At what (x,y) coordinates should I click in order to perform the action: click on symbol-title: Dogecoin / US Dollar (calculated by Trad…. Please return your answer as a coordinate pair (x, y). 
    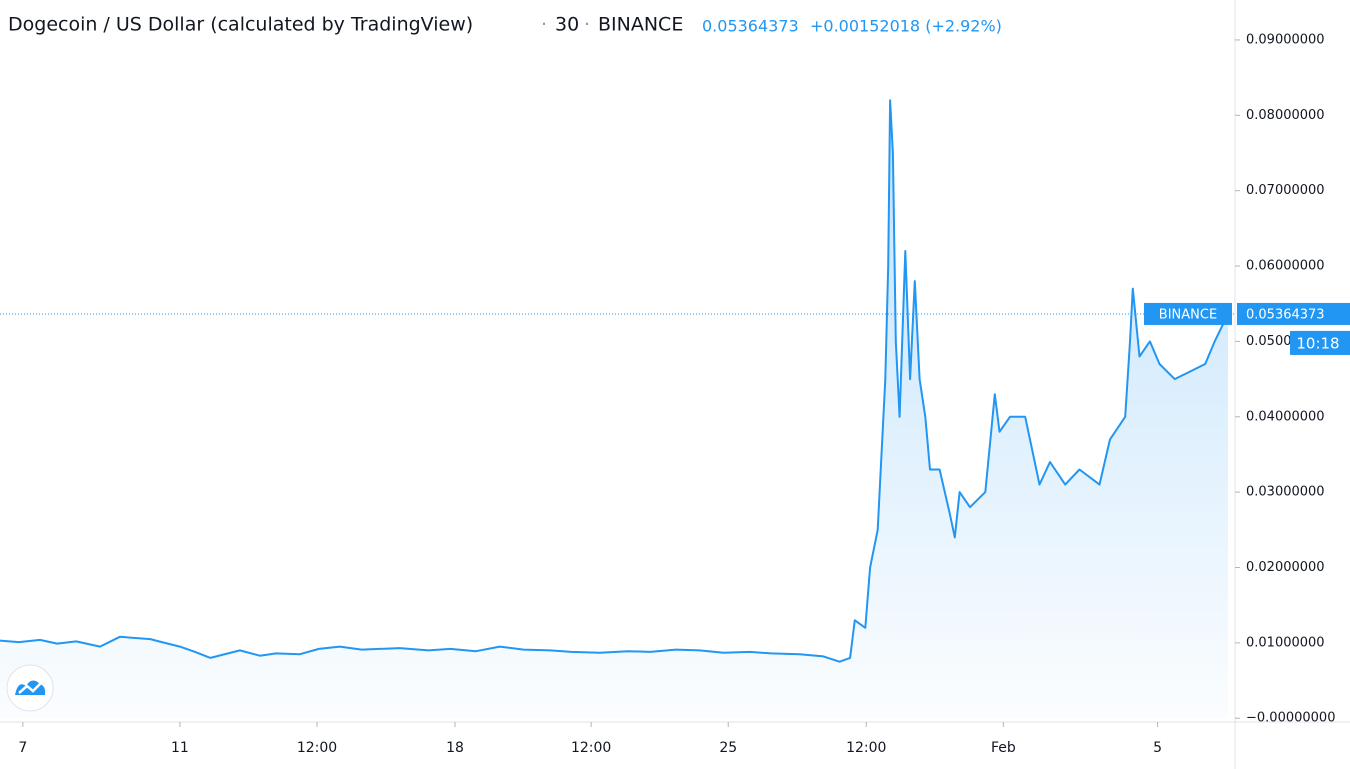
    Looking at the image, I should click on (240, 25).